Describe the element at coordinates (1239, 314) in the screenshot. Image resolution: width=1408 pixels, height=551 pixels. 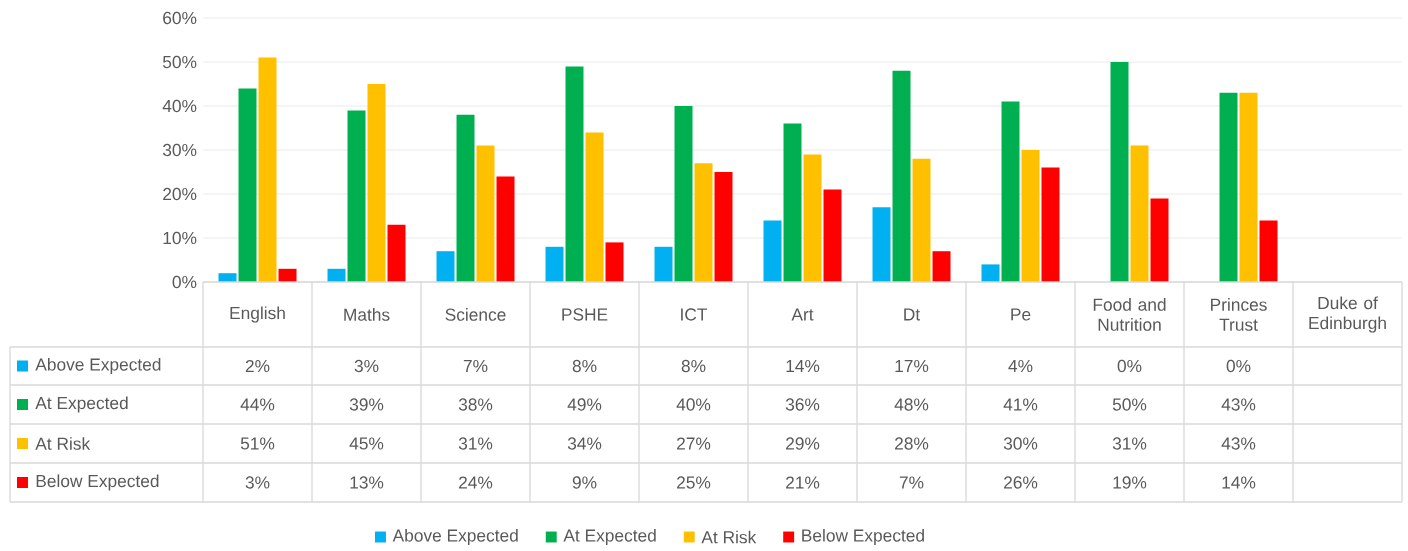
I see `x-tick-label: Princes Trust` at that location.